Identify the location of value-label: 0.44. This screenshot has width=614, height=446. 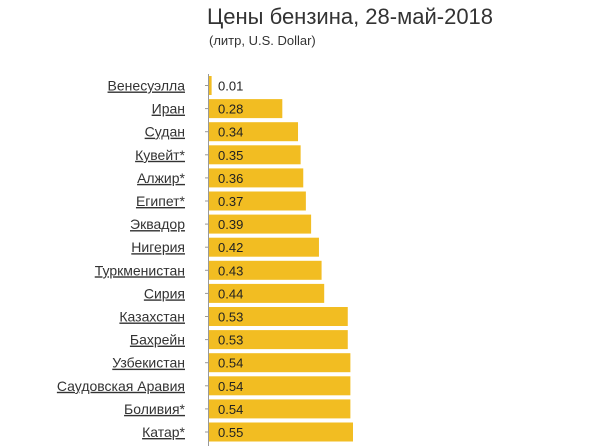
(230, 293).